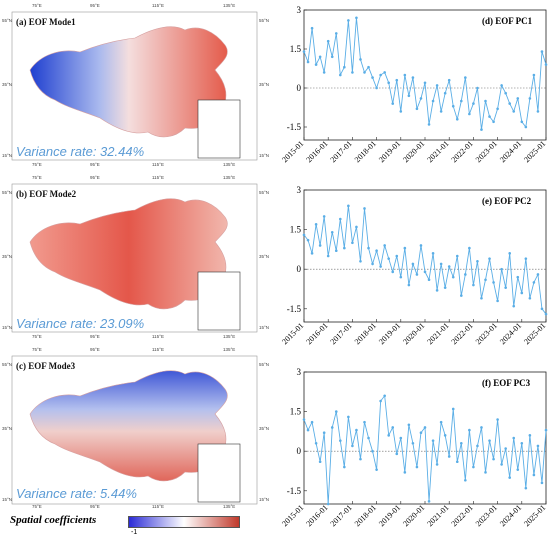  I want to click on map-a-right-tick-0: 55°N, so click(264, 20).